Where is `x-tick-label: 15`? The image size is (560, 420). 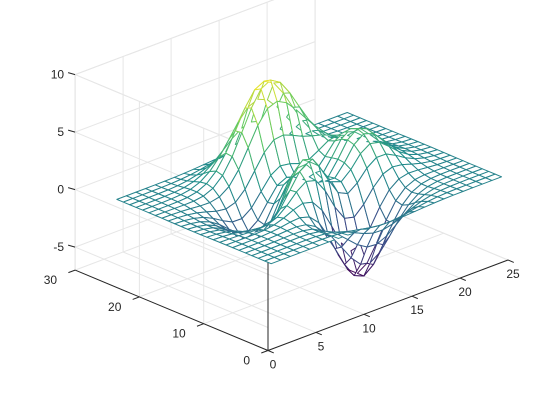 x-tick-label: 15 is located at coordinates (417, 310).